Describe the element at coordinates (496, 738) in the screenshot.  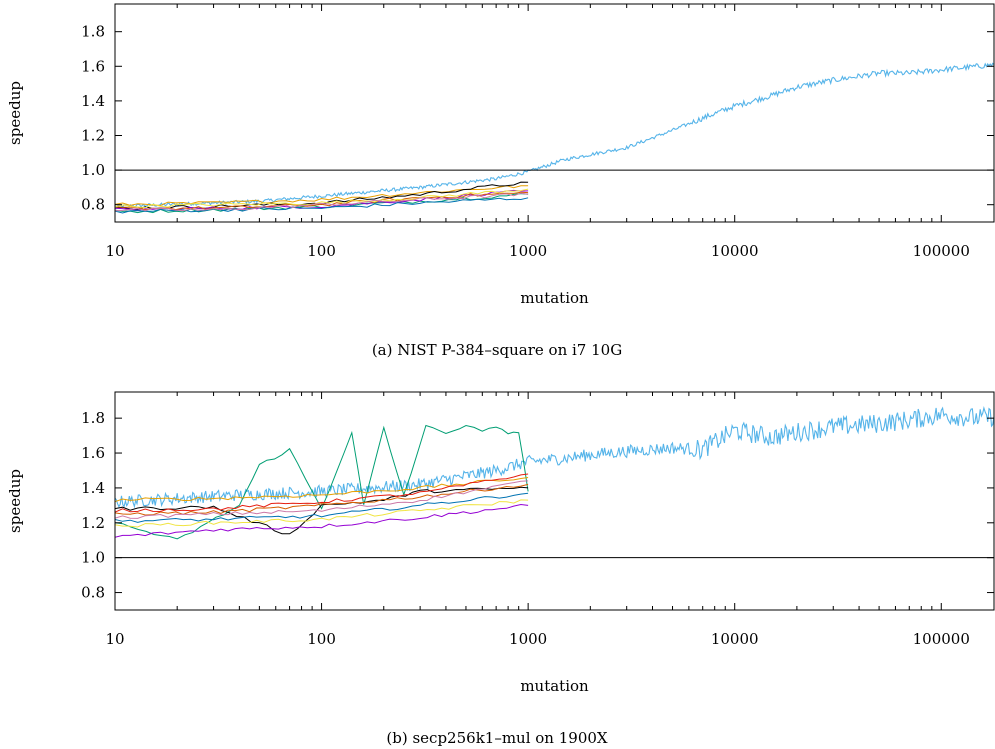
I see `panel-caption: (b) secp256k1–mul on 1900X` at that location.